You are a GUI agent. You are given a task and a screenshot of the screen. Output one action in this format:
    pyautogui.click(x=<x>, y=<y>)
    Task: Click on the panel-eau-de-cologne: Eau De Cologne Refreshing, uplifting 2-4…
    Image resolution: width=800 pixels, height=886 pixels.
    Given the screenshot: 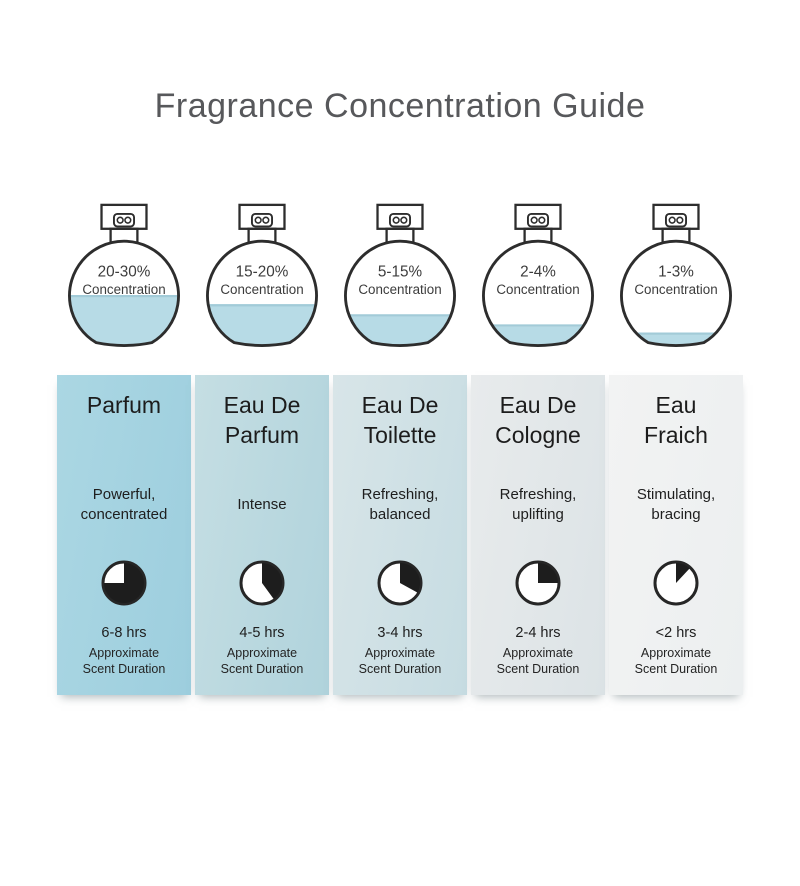 What is the action you would take?
    pyautogui.click(x=538, y=535)
    